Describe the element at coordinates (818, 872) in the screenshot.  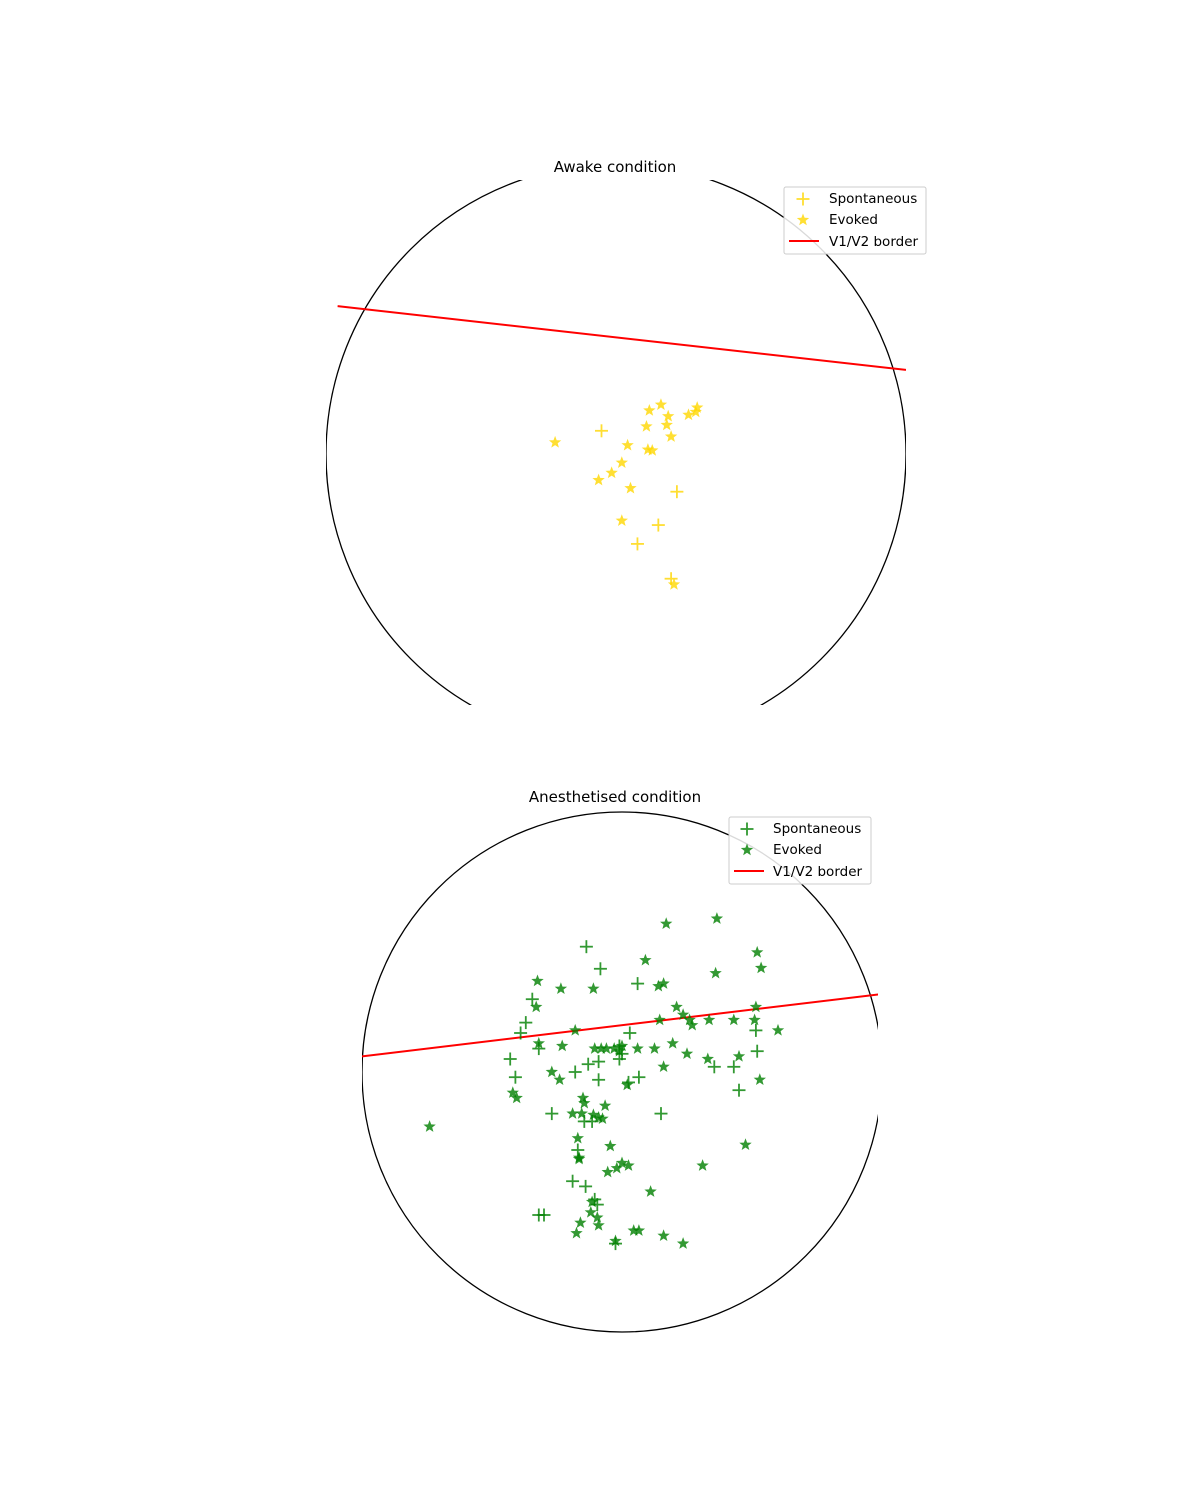
I see `anesthetised-legend-border-label: V1/V2 border` at that location.